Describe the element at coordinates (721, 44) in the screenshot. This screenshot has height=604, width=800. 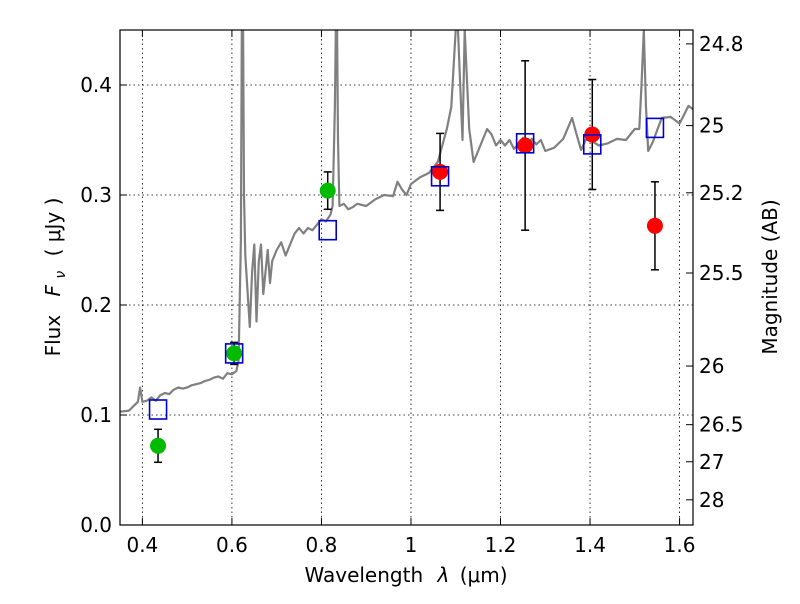
I see `y2-tick-label: 24.8` at that location.